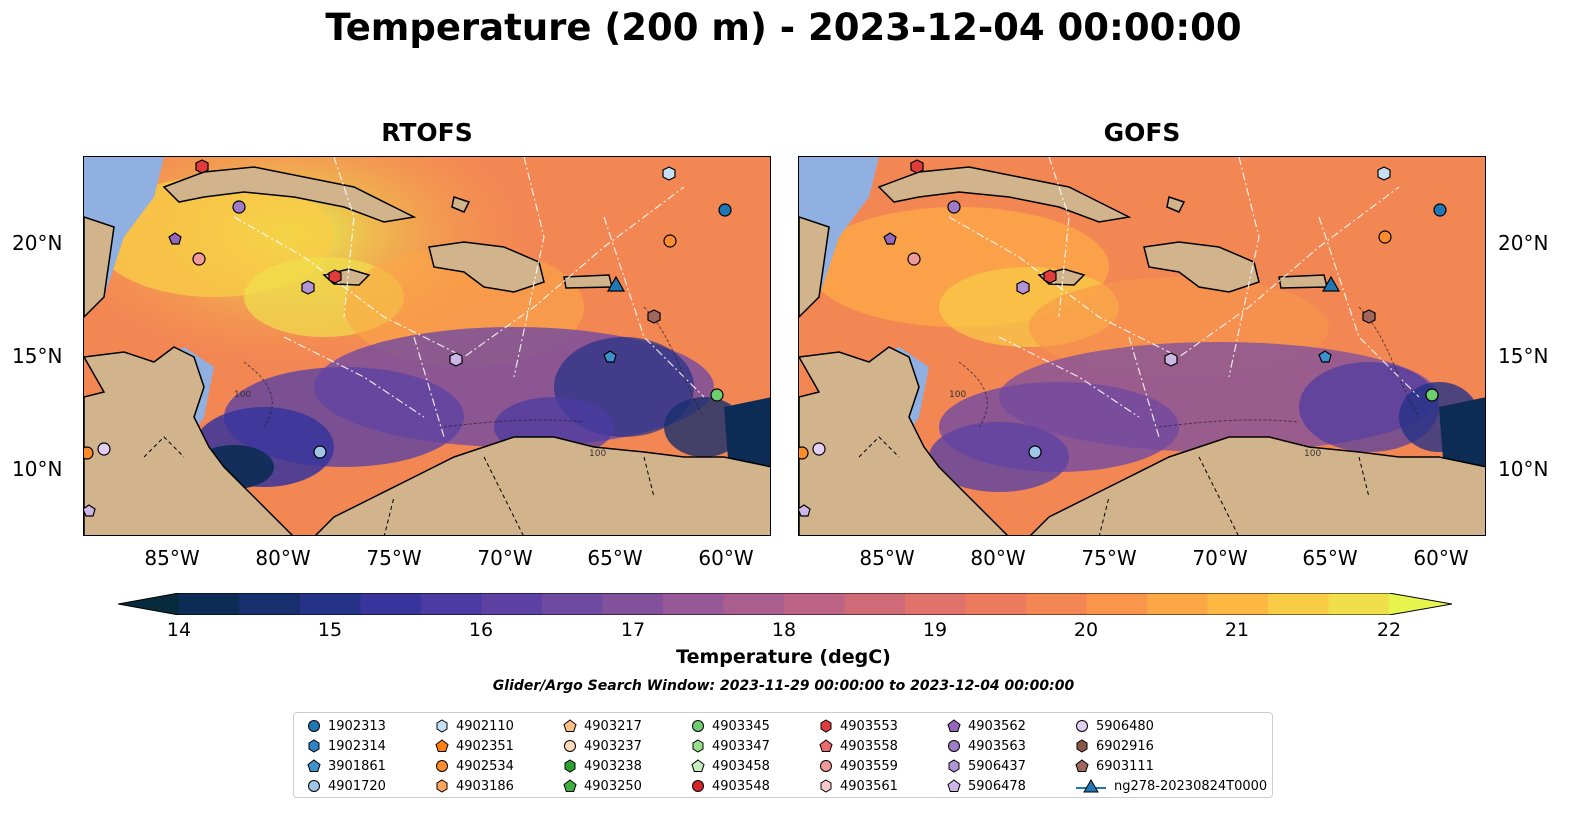  Describe the element at coordinates (1125, 766) in the screenshot. I see `legend-label: 6903111` at that location.